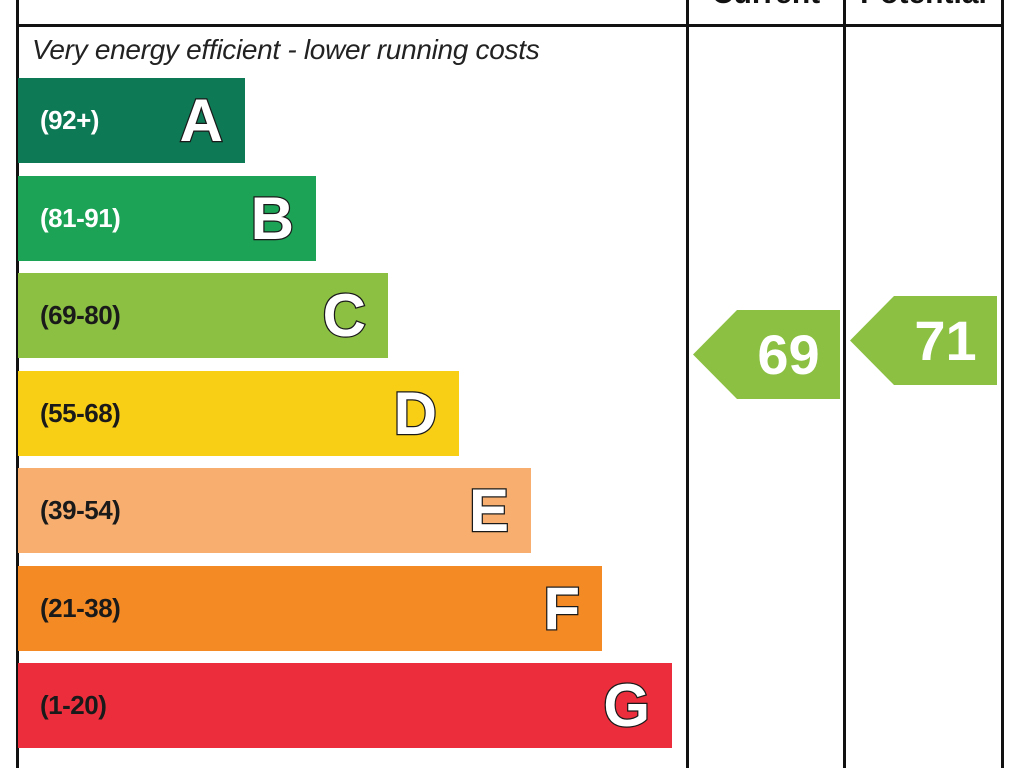 The width and height of the screenshot is (1024, 768). I want to click on current-column-header: Current, so click(766, 4).